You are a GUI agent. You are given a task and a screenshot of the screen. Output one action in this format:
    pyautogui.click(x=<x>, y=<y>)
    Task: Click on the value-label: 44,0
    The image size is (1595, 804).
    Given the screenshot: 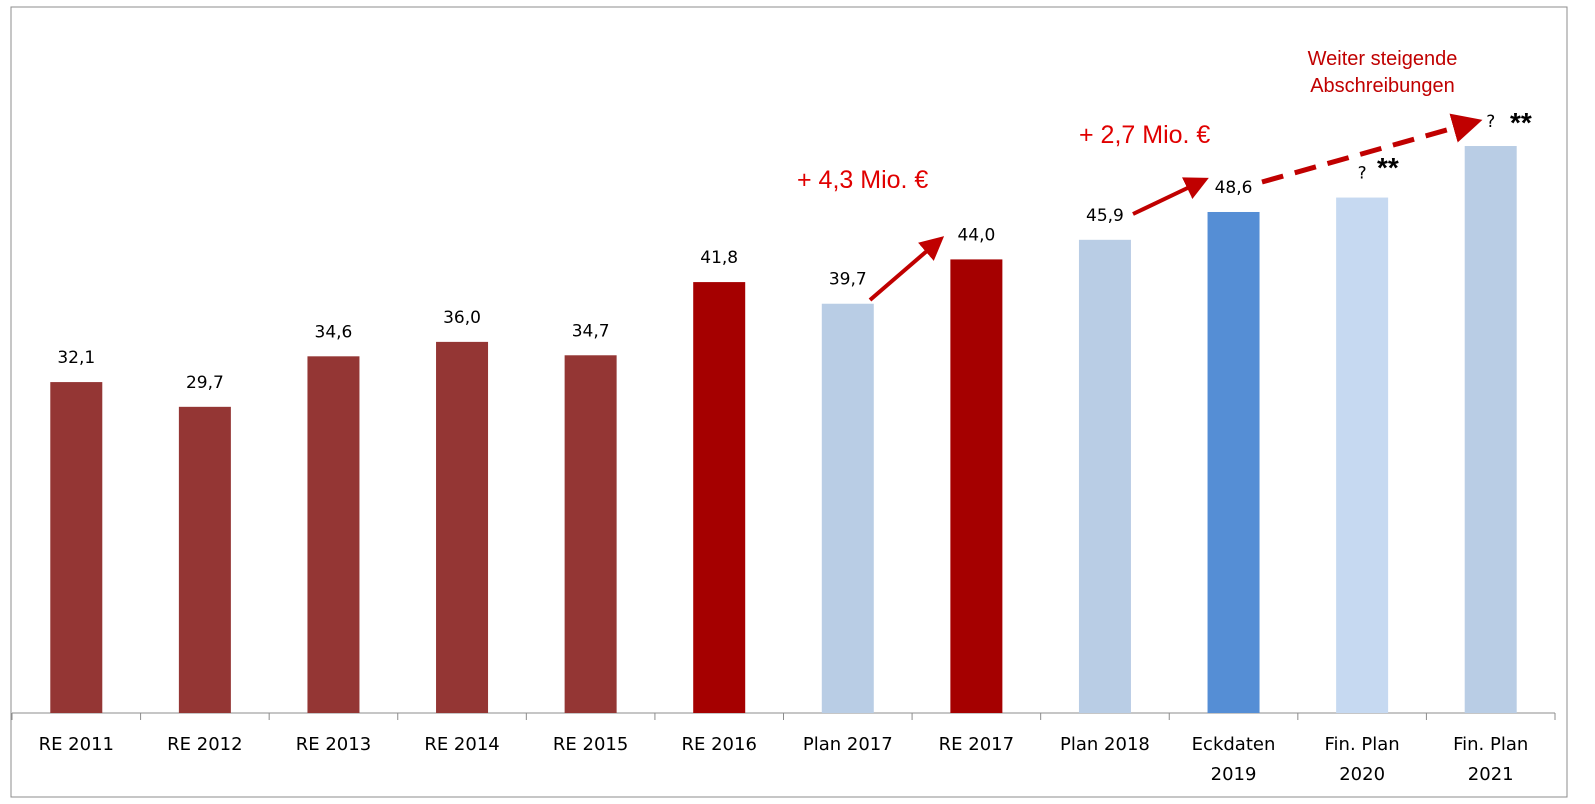 What is the action you would take?
    pyautogui.click(x=976, y=235)
    